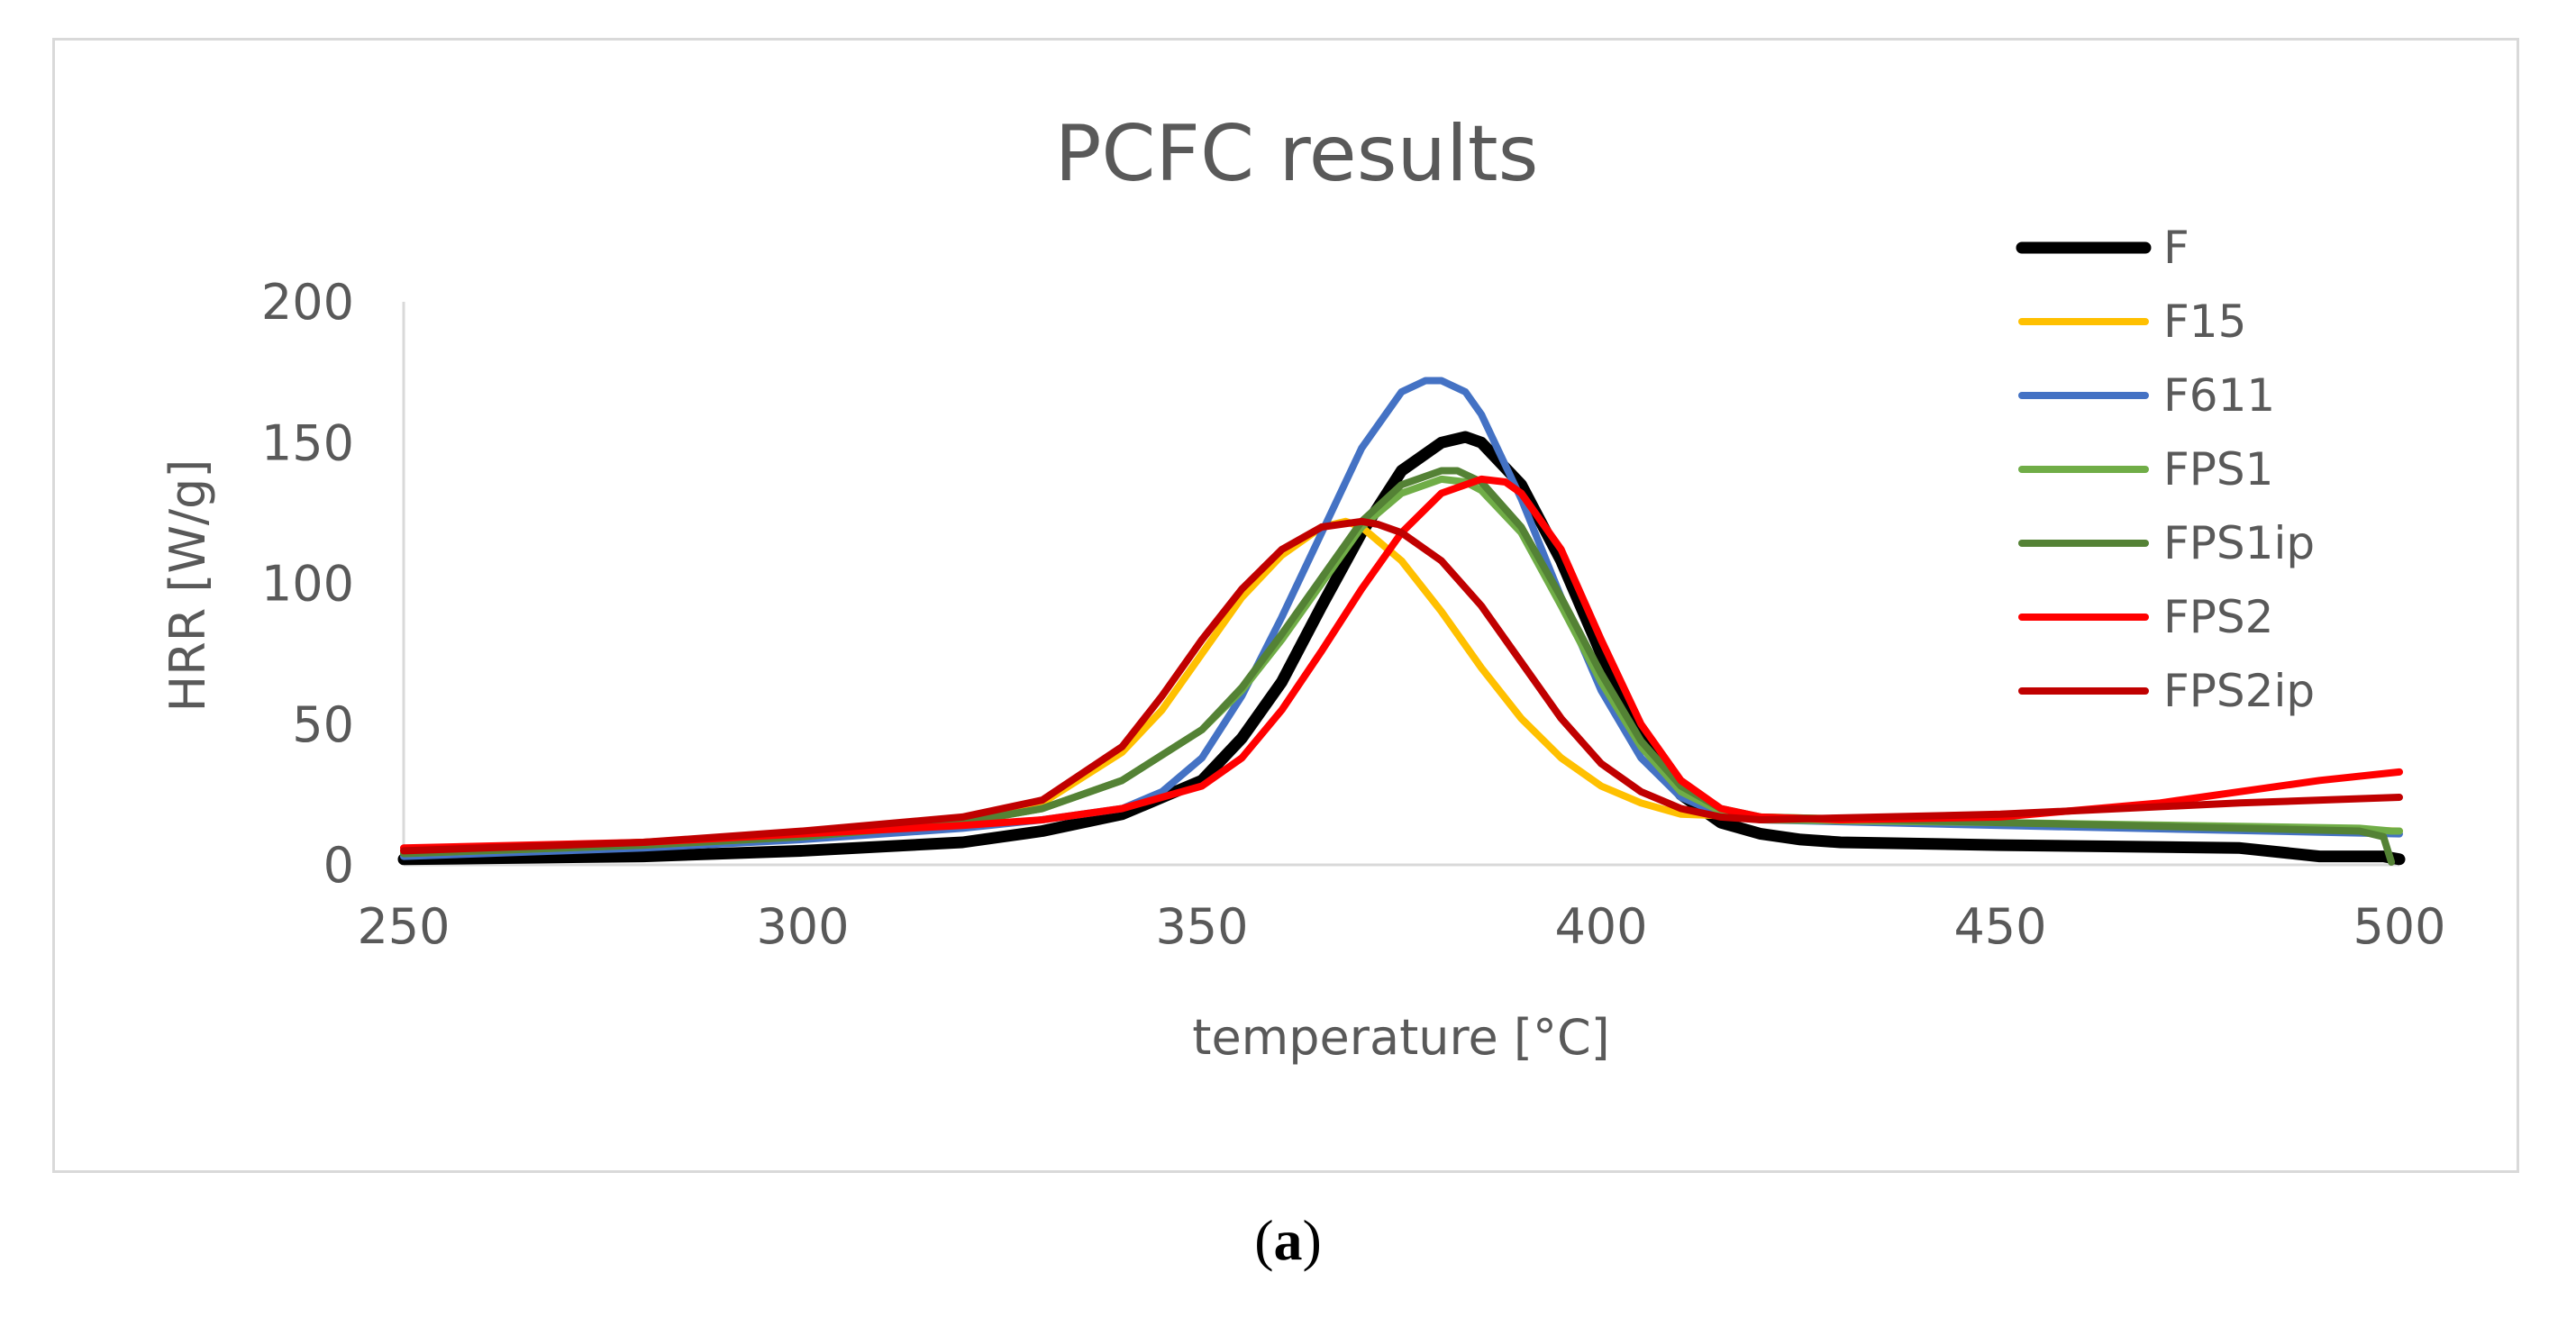  I want to click on legend: F F15 F611 FPS1 FPS1ip FPS2 FPS2ip, so click(2165, 469).